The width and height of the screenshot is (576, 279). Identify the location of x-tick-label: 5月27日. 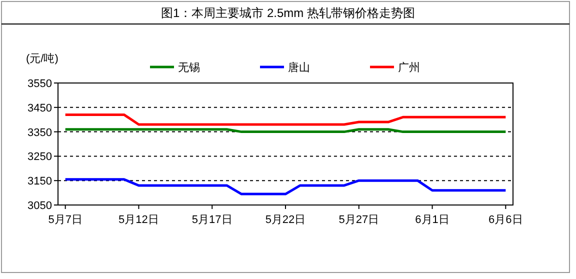
(359, 220).